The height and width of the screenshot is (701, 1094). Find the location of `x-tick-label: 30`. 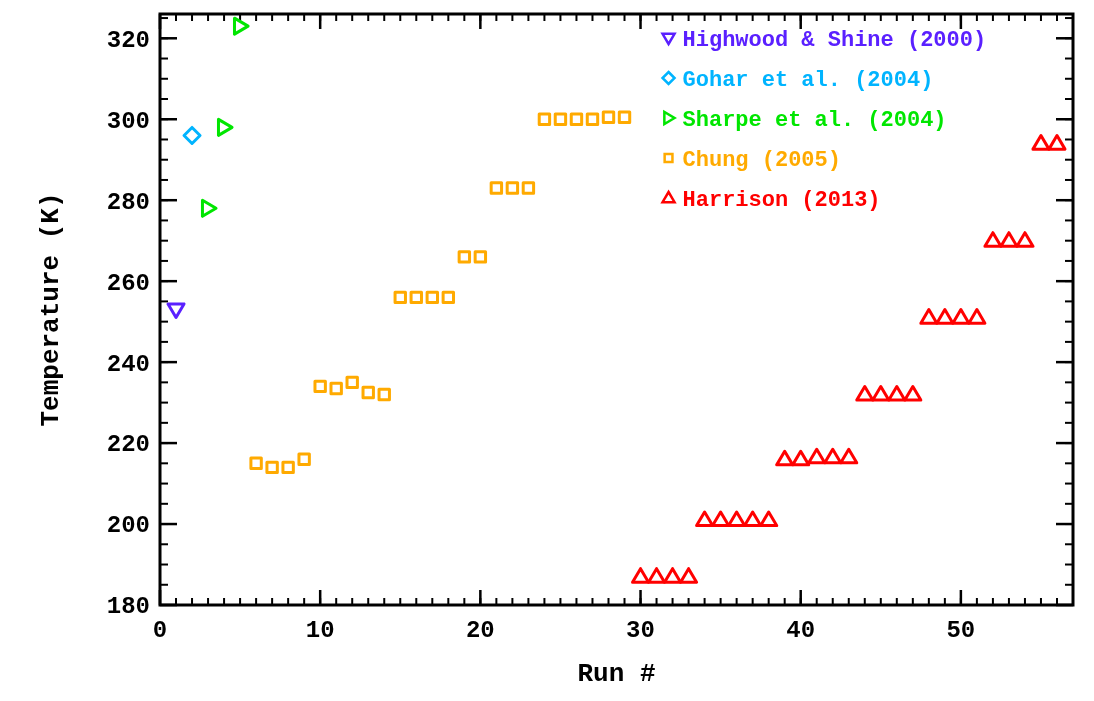

x-tick-label: 30 is located at coordinates (640, 630).